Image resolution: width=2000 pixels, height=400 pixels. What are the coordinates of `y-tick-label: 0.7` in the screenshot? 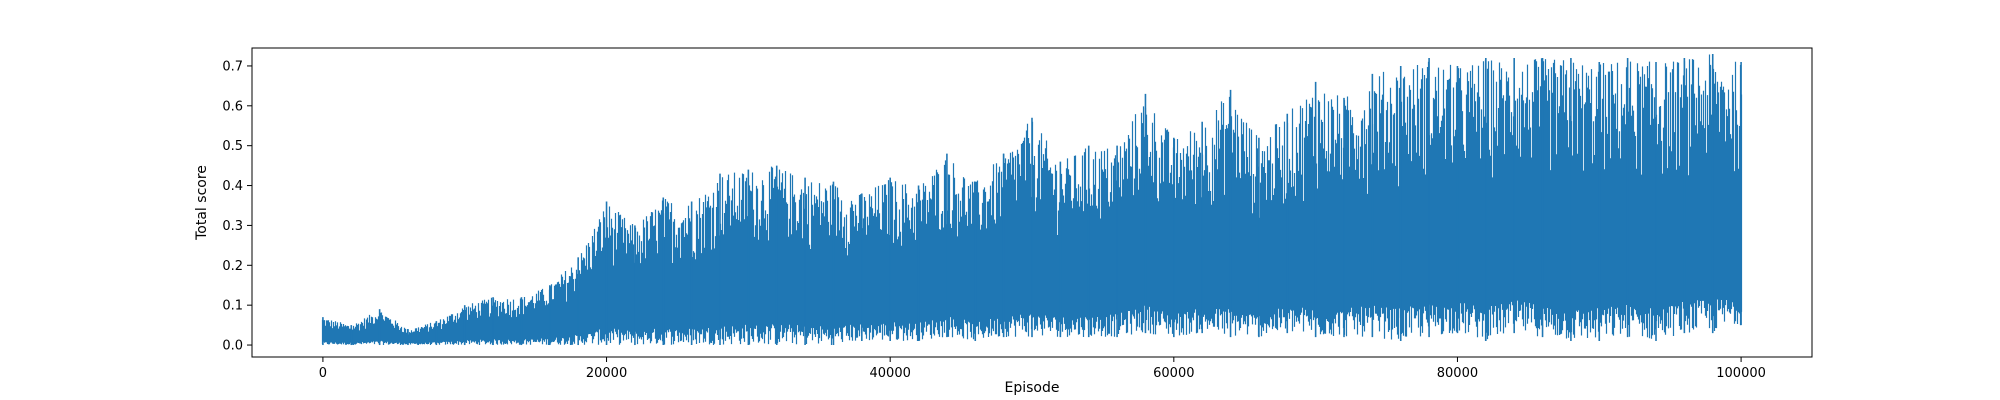 It's located at (232, 66).